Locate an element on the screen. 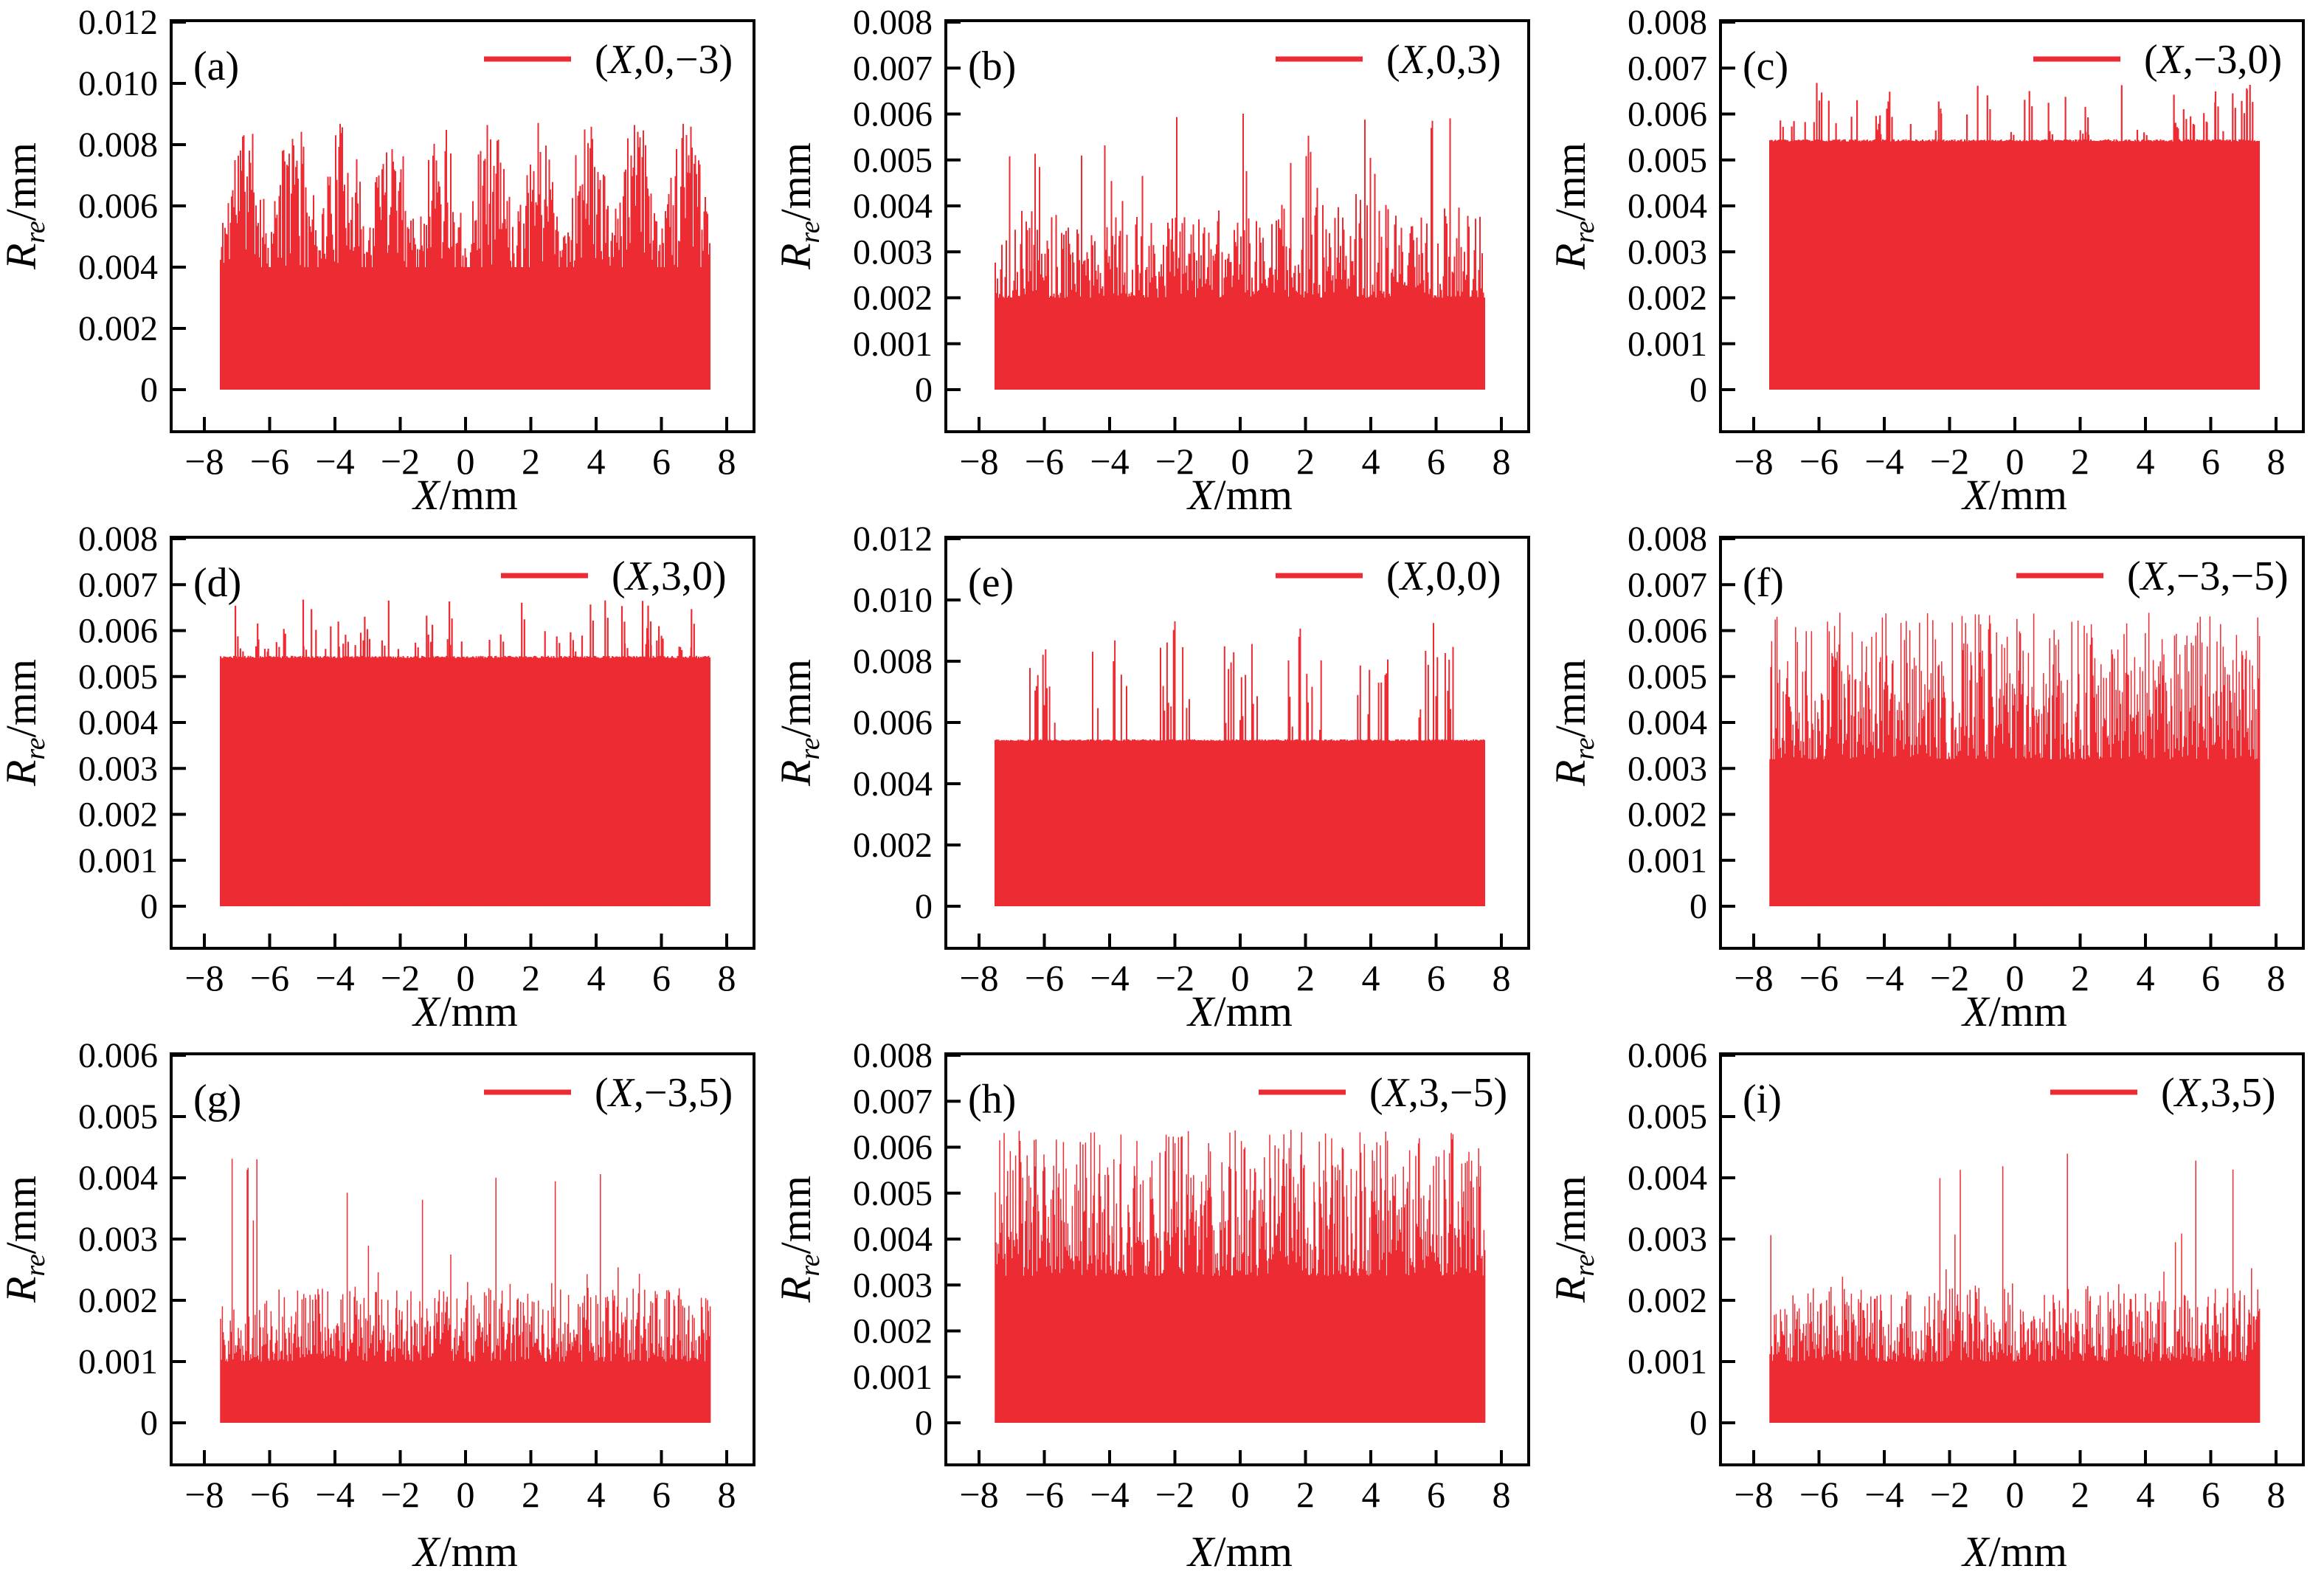  legend-label: (X,3,5) is located at coordinates (2218, 1093).